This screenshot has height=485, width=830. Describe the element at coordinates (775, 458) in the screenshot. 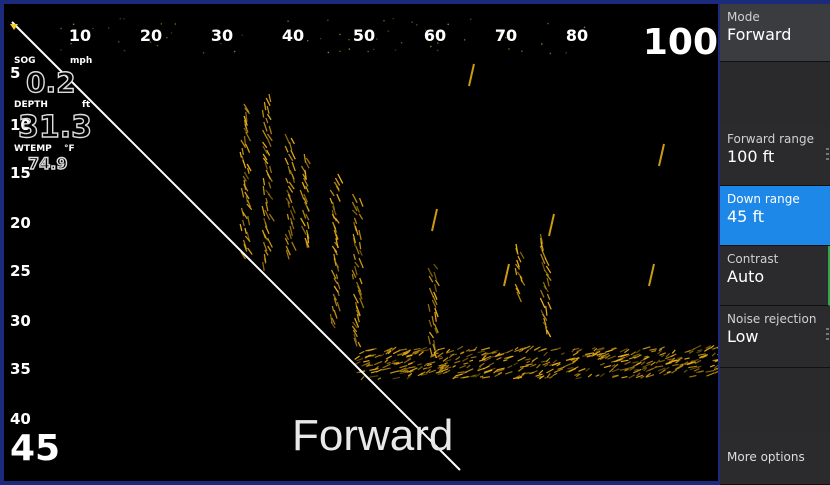

I see `more-options-button: More options` at that location.